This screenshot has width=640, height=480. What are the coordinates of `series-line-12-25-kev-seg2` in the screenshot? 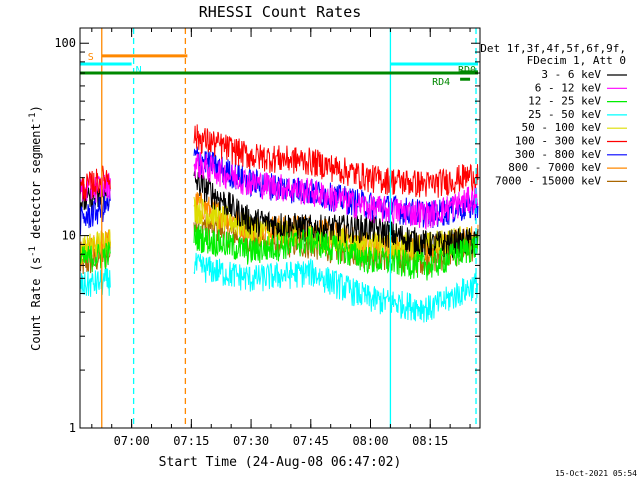 It's located at (336, 252).